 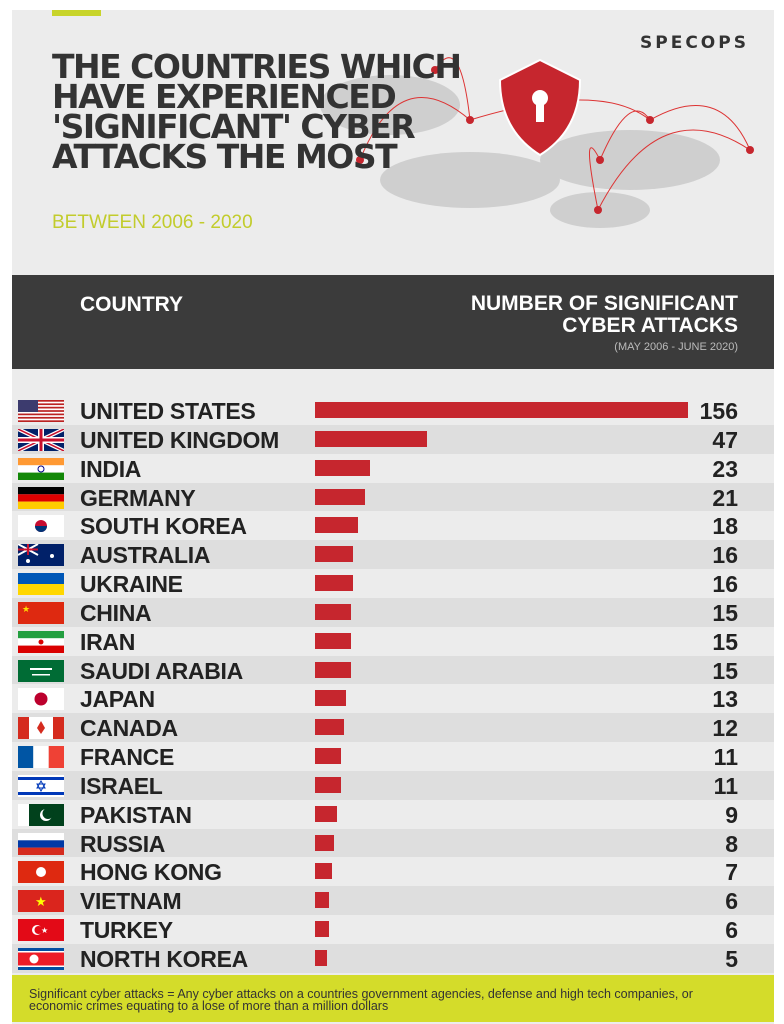 What do you see at coordinates (393, 814) in the screenshot?
I see `table-row: PAKISTAN 9` at bounding box center [393, 814].